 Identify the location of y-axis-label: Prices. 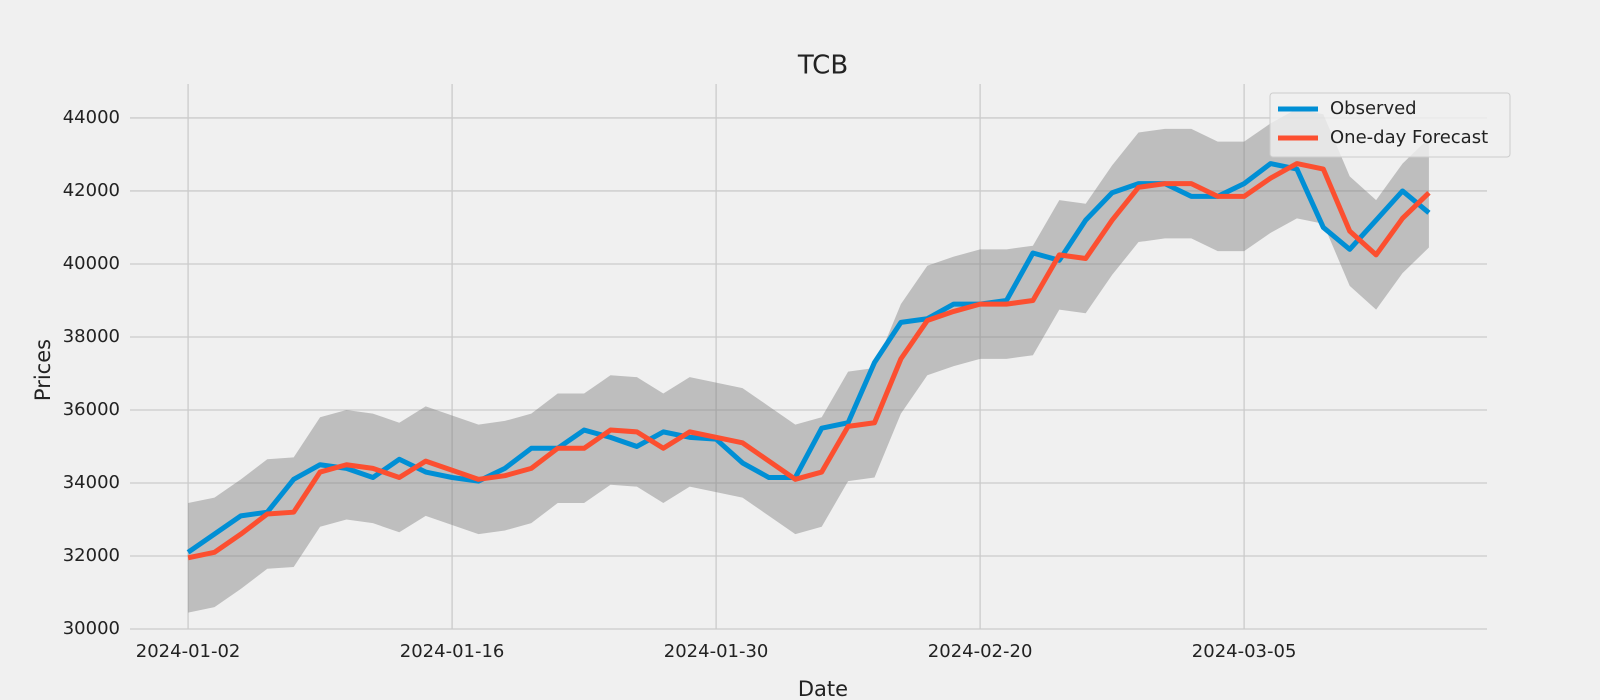
(43, 370).